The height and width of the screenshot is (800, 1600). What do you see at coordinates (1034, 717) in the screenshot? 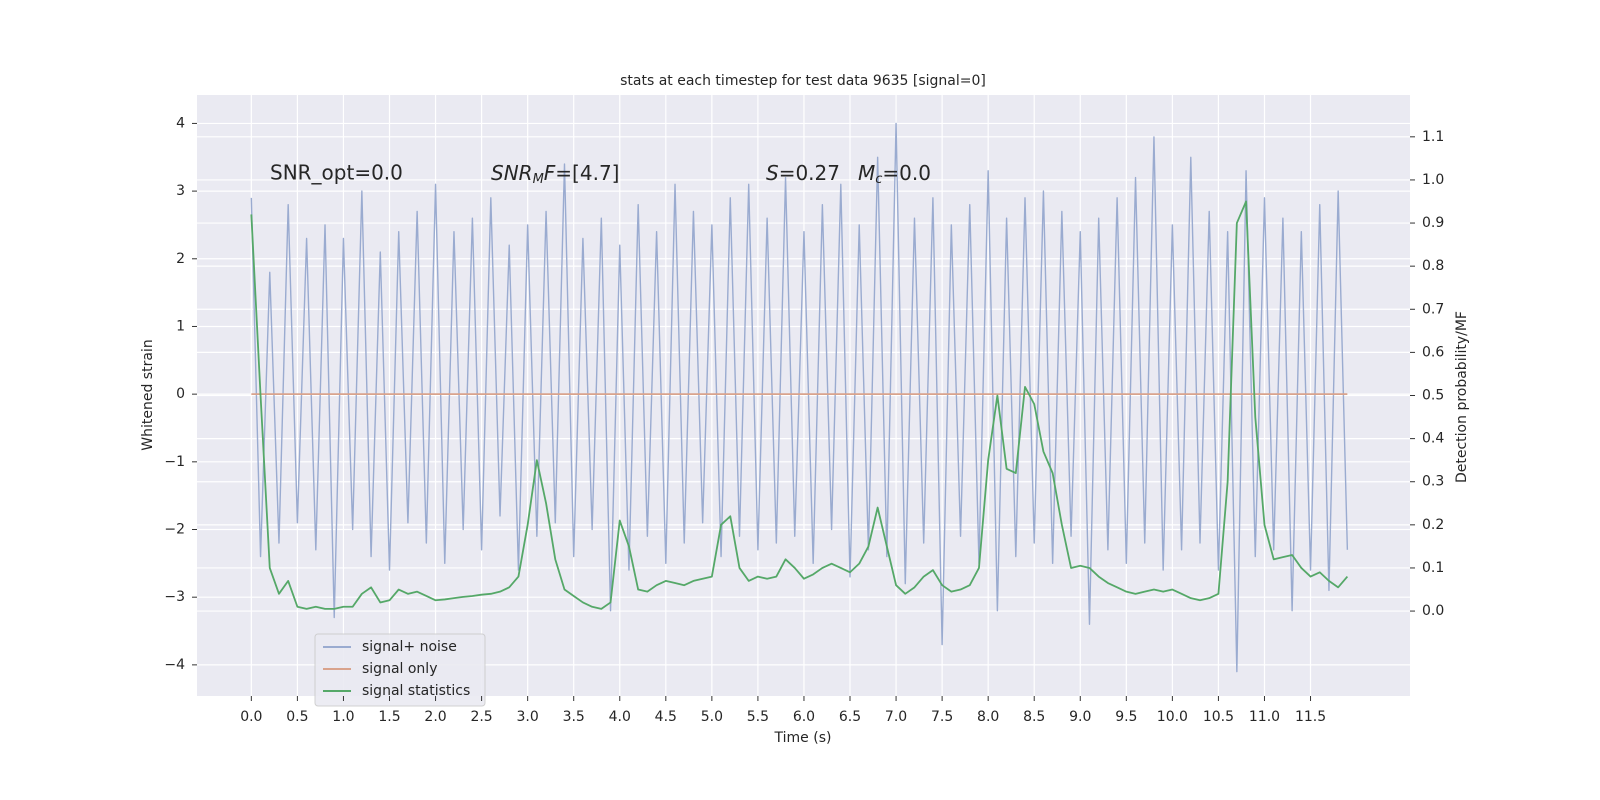
I see `x-tick-label: 8.5` at bounding box center [1034, 717].